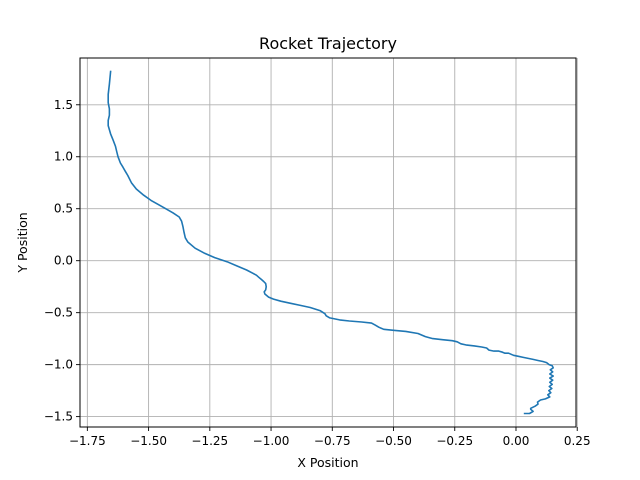  Describe the element at coordinates (332, 441) in the screenshot. I see `x-tick-label: −0.75` at that location.